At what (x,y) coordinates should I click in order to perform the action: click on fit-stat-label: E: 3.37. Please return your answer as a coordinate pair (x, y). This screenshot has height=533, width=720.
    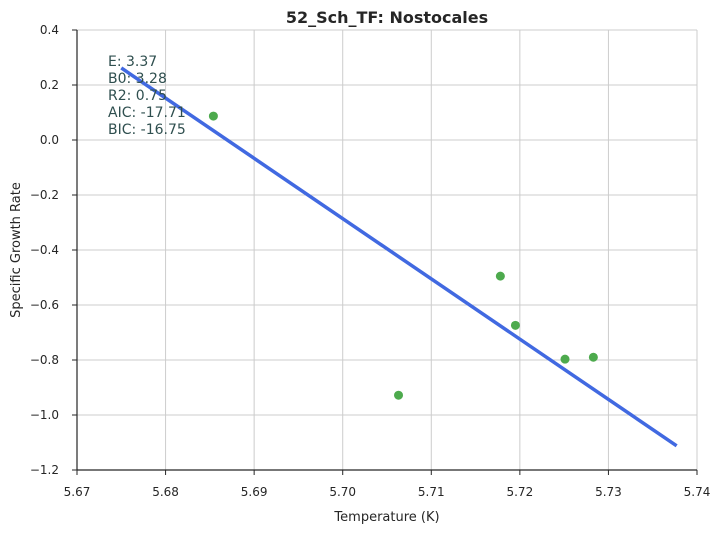
    Looking at the image, I should click on (132, 62).